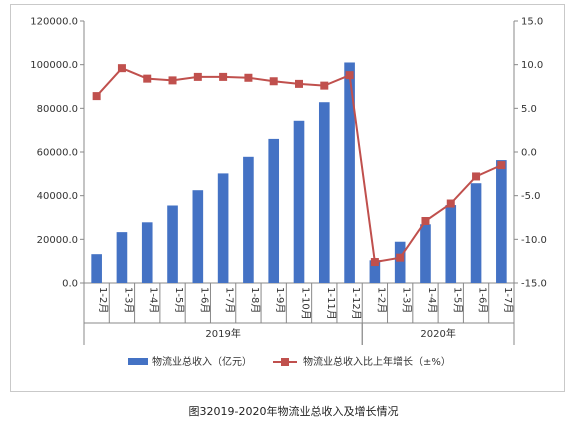  I want to click on legend-bar-label: 物流业总收入（亿元）, so click(202, 361).